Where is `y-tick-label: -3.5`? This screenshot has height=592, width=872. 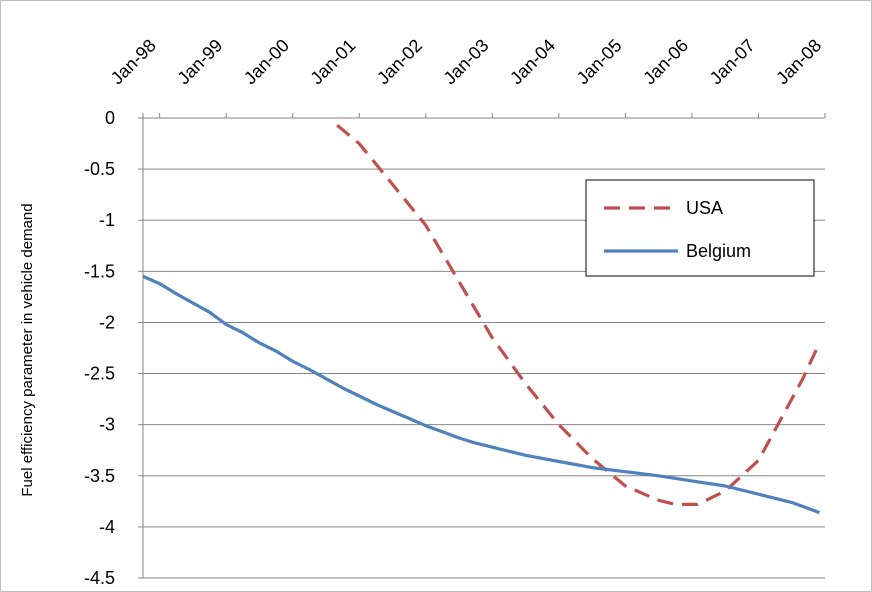 y-tick-label: -3.5 is located at coordinates (99, 476).